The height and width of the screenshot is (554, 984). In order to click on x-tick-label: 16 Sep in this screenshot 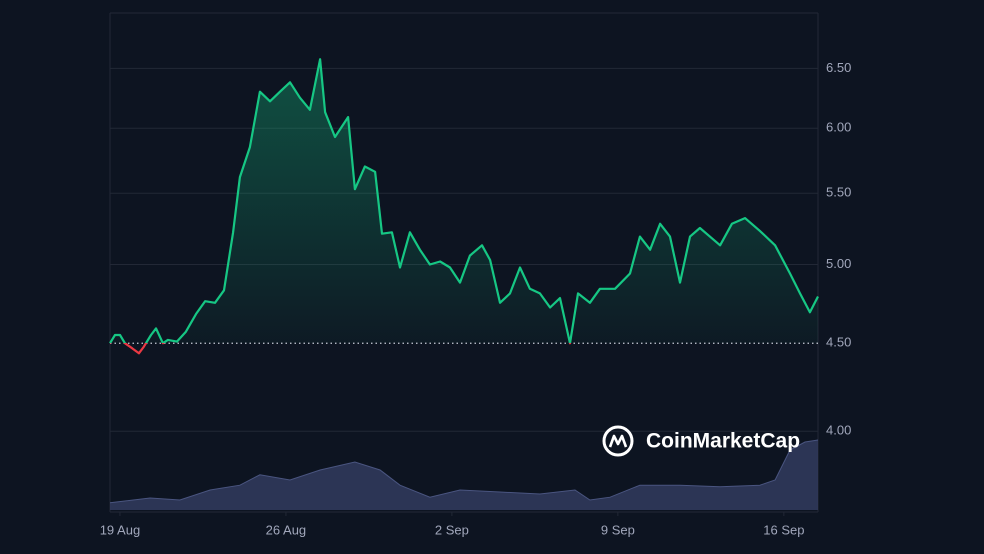, I will do `click(783, 529)`.